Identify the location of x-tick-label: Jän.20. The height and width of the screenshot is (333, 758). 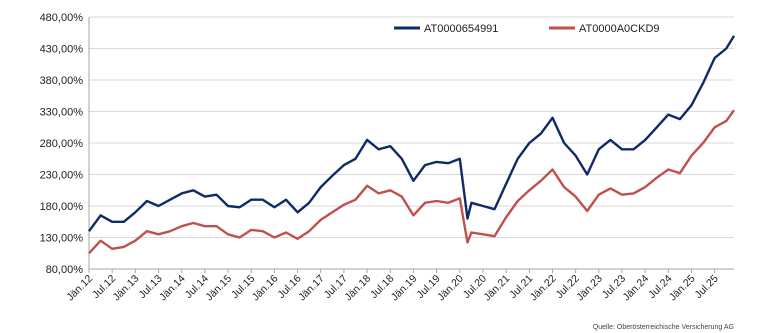
(450, 288).